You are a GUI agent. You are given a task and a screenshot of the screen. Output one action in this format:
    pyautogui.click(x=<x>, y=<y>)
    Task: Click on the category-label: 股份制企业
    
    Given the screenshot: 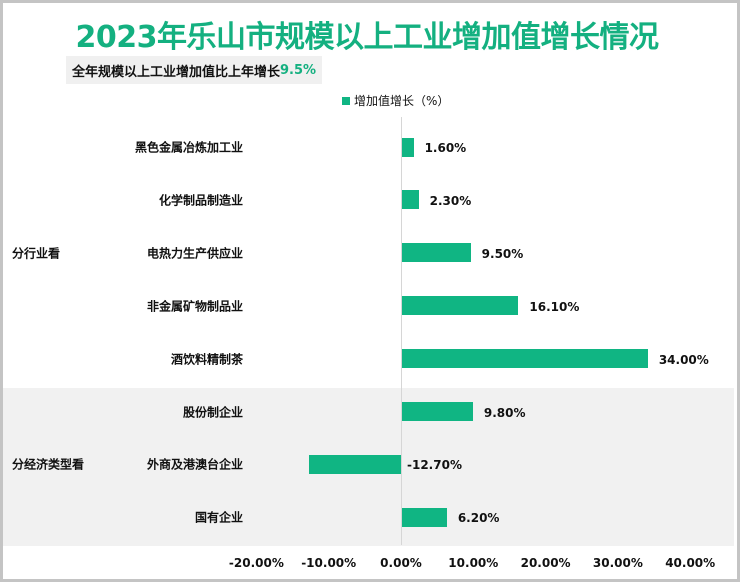 What is the action you would take?
    pyautogui.click(x=212, y=412)
    